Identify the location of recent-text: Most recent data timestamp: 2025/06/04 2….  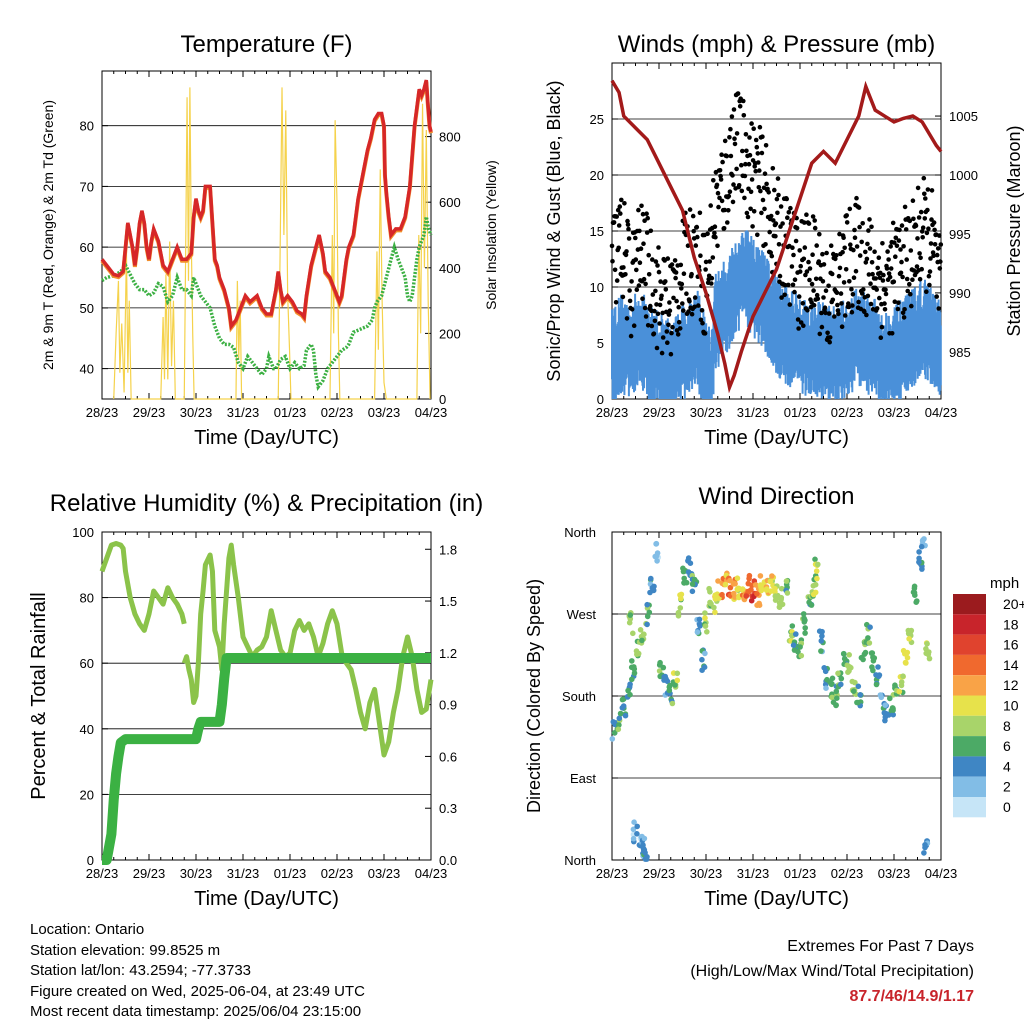
(196, 1011).